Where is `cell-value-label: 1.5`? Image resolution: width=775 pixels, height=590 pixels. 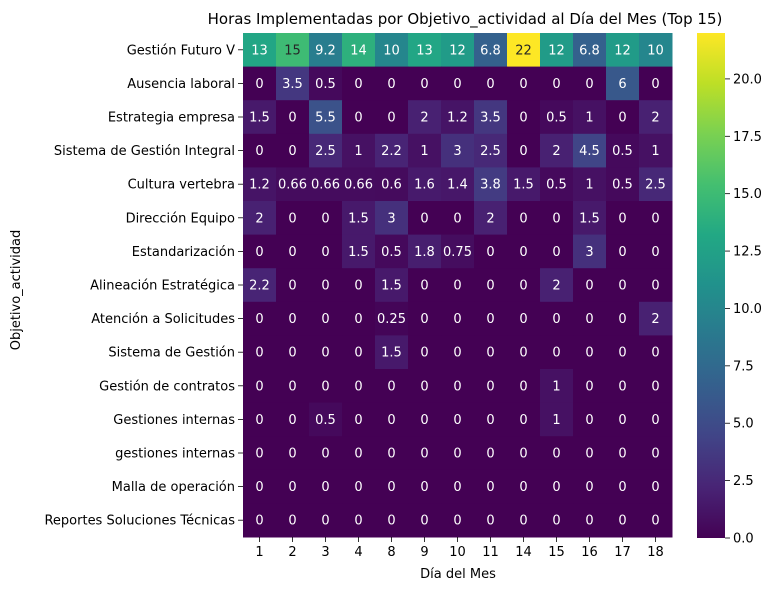 cell-value-label: 1.5 is located at coordinates (358, 252).